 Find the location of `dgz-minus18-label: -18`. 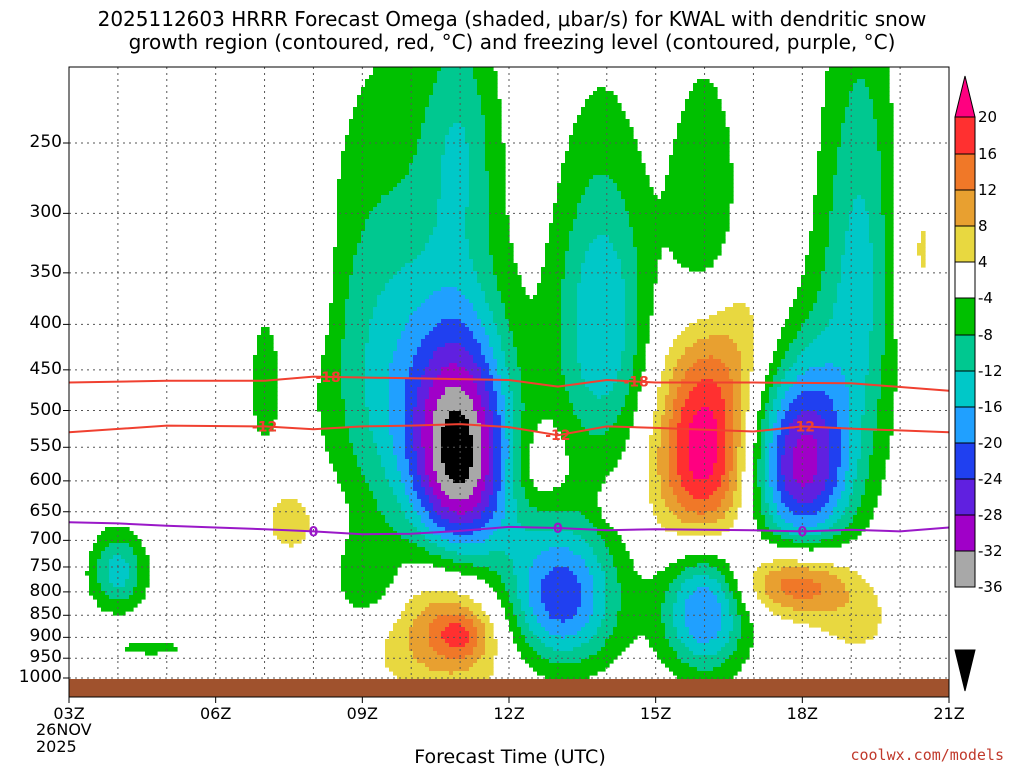

dgz-minus18-label: -18 is located at coordinates (327, 378).